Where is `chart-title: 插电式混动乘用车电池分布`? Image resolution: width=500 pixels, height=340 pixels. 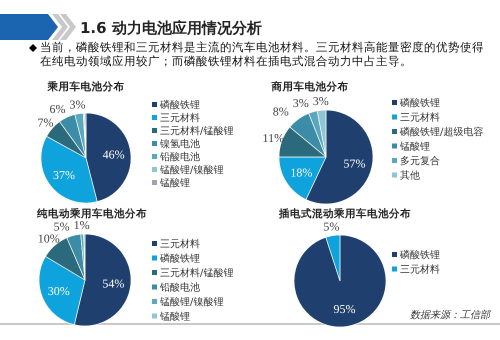 chart-title: 插电式混动乘用车电池分布 is located at coordinates (344, 213).